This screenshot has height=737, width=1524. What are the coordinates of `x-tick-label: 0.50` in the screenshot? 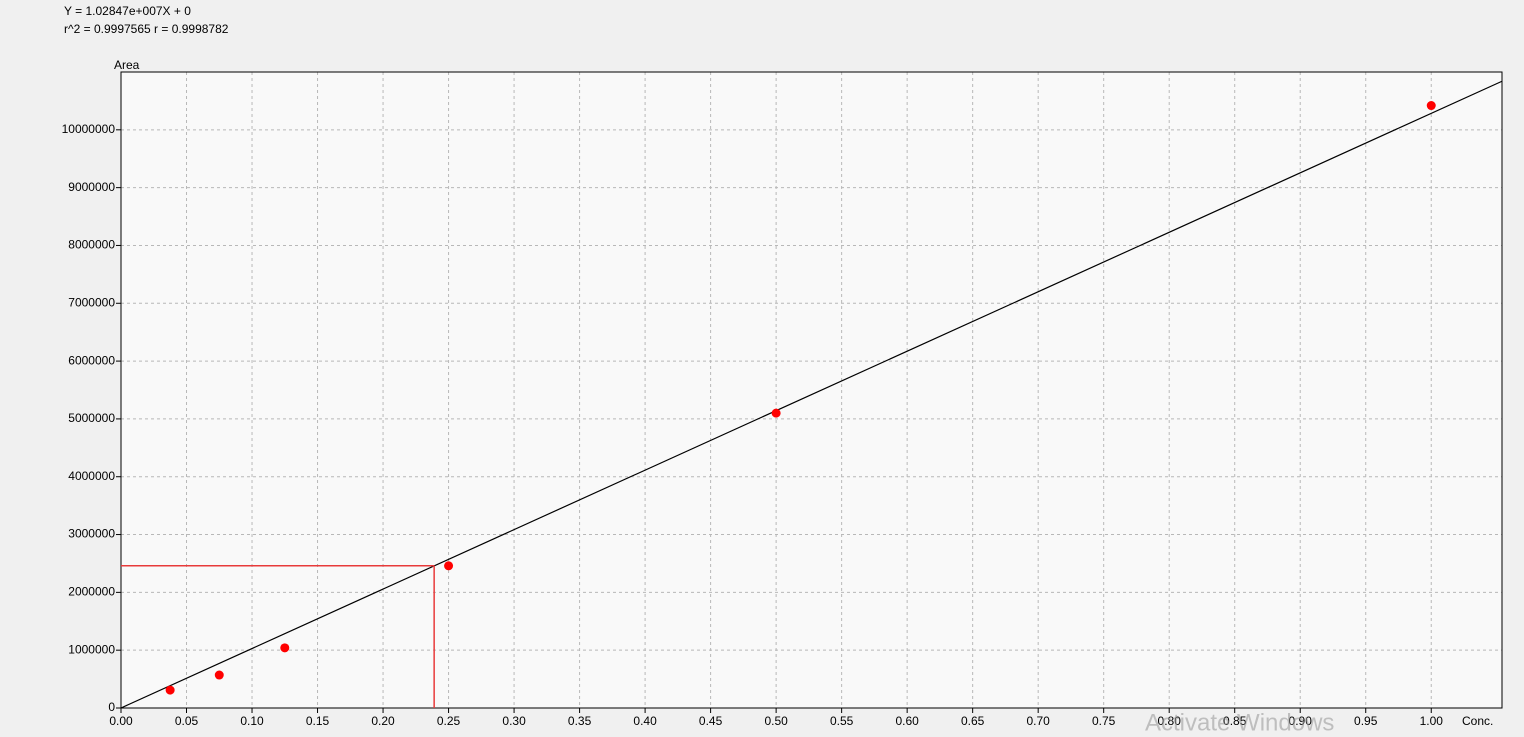 It's located at (776, 721).